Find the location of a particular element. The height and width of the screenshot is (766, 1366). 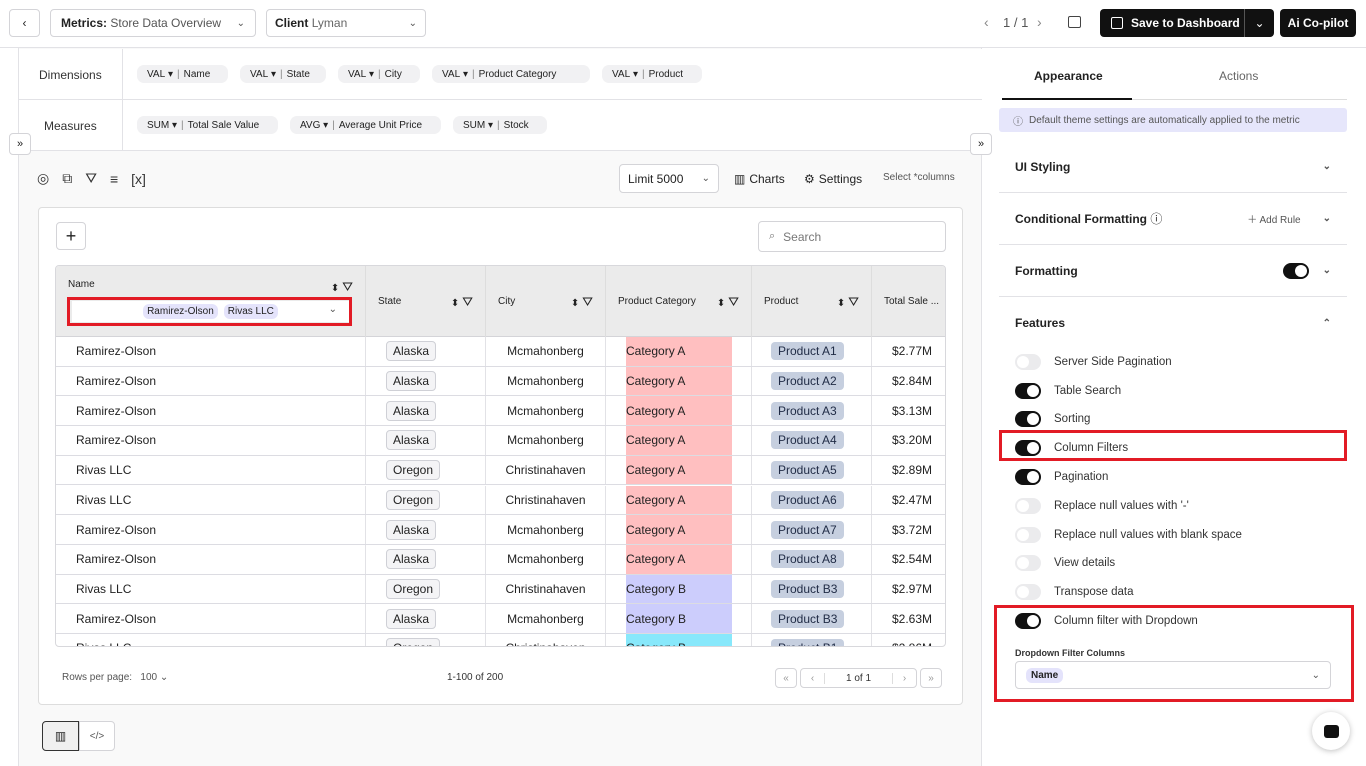

column-header-state: State ⬍ ⛛ is located at coordinates (426, 301).